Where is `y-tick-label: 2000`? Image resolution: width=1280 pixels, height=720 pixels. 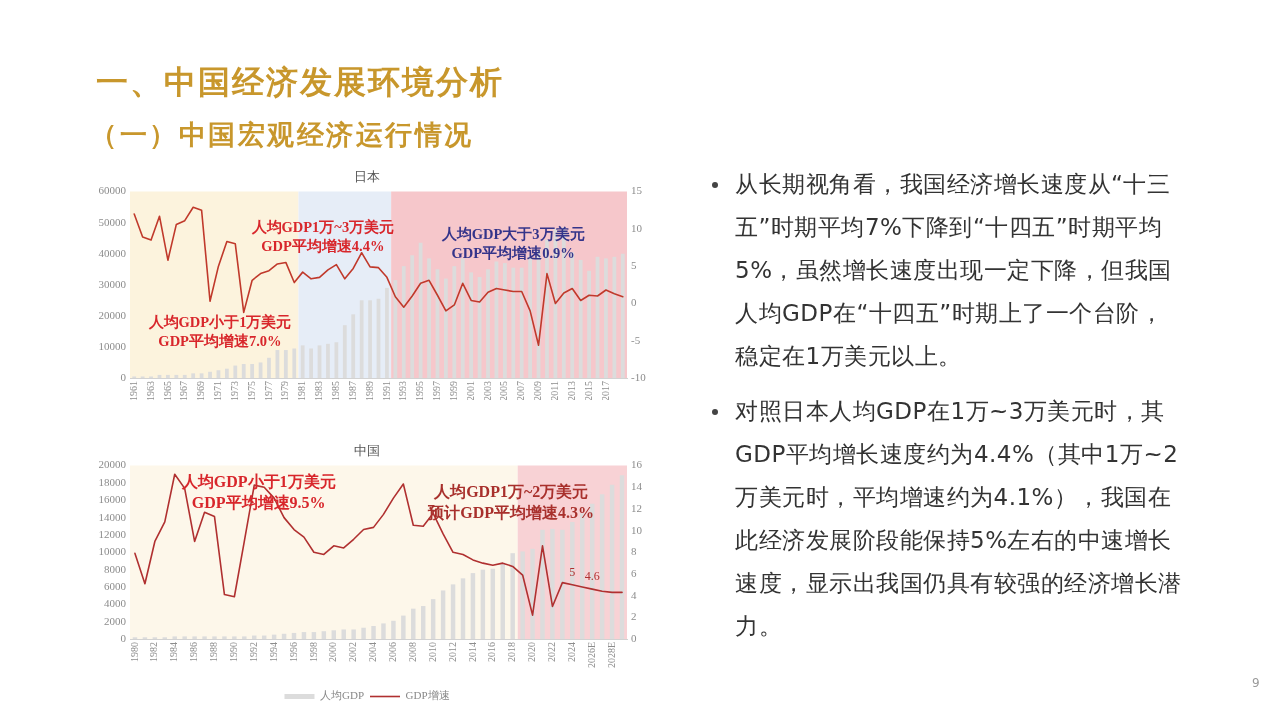 y-tick-label: 2000 is located at coordinates (115, 620).